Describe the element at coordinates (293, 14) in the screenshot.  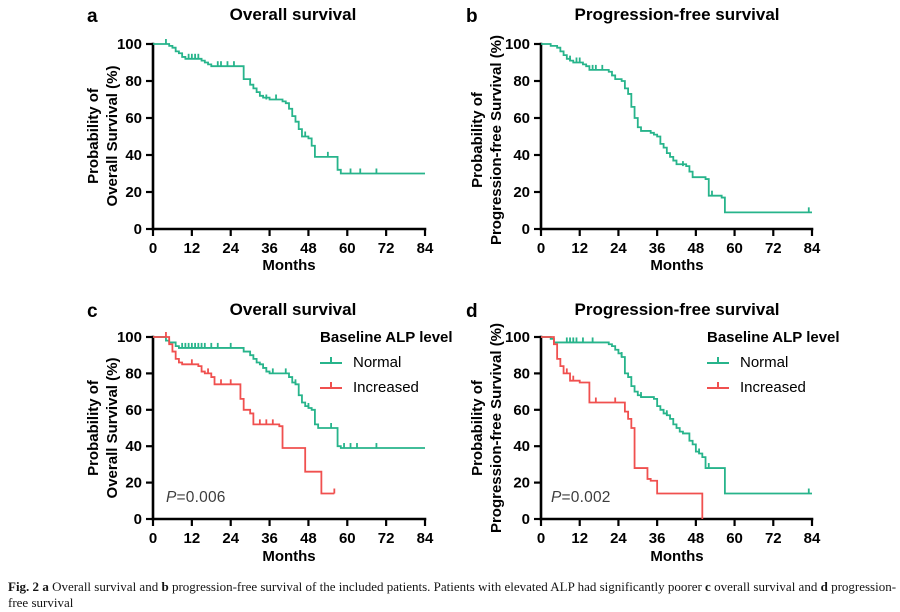
I see `panel-title-a: Overall survival` at that location.